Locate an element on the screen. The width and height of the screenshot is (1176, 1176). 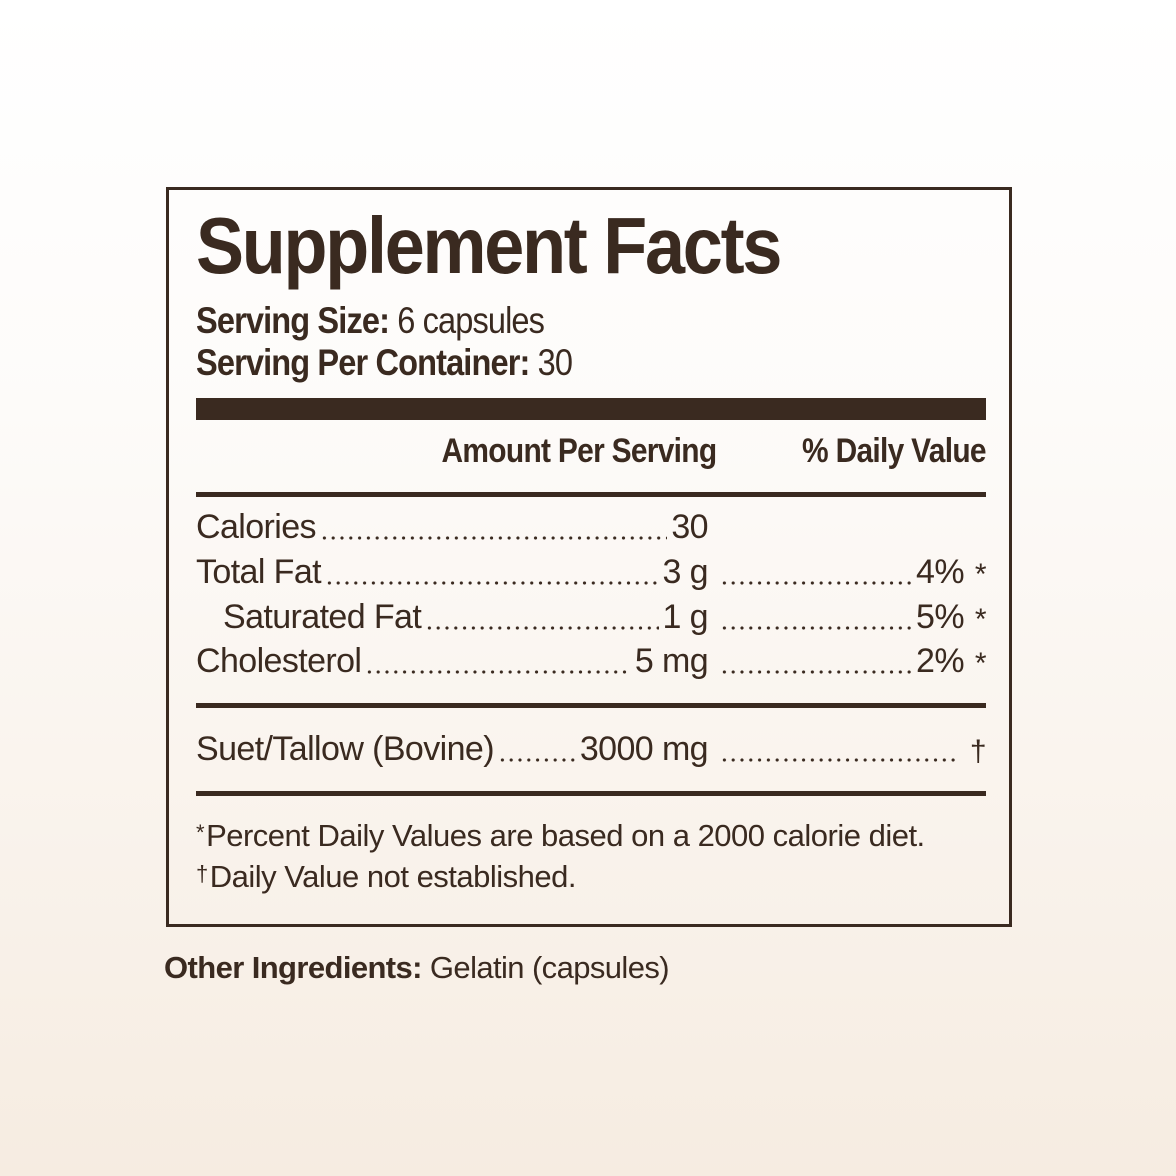
ingredient-row: Suet/Tallow (Bovine) 3000 mg † is located at coordinates (591, 748).